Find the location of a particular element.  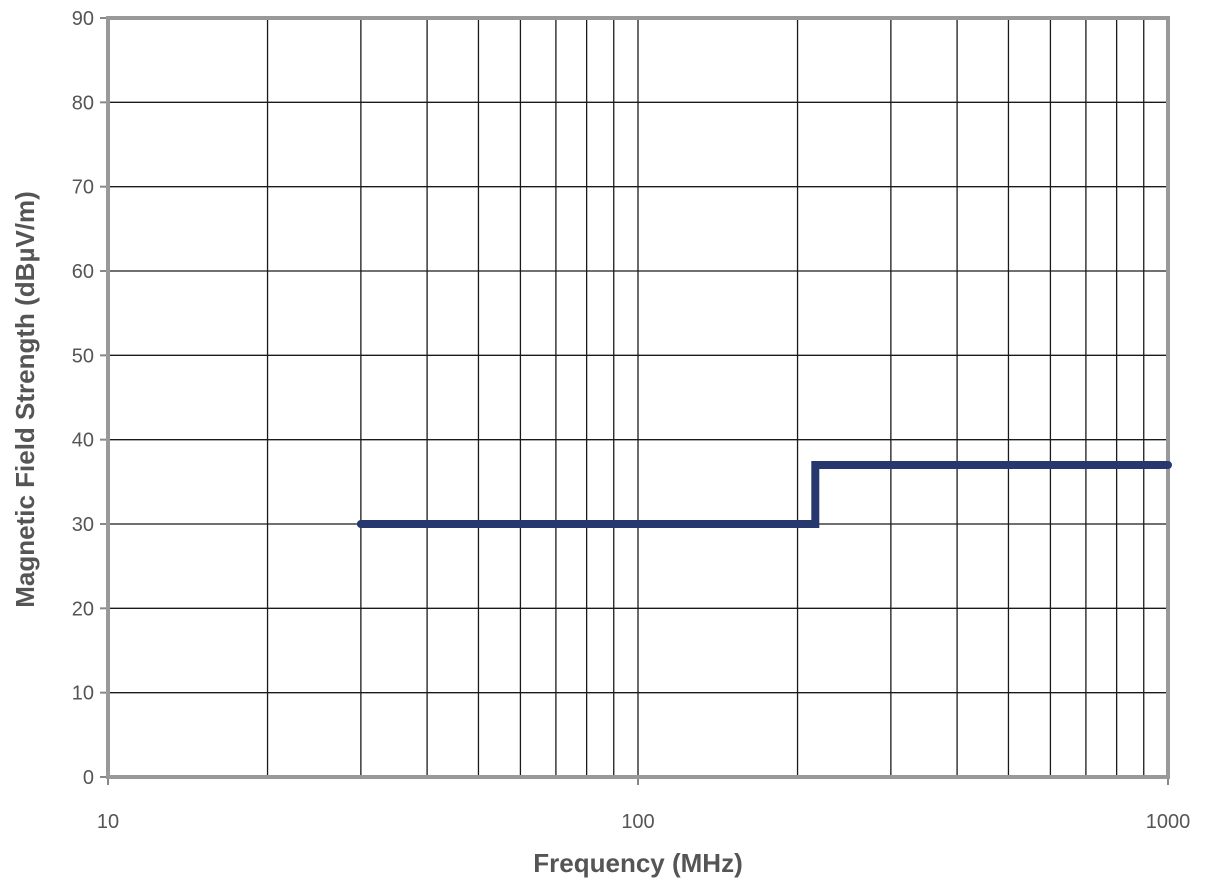

series-line is located at coordinates (764, 494).